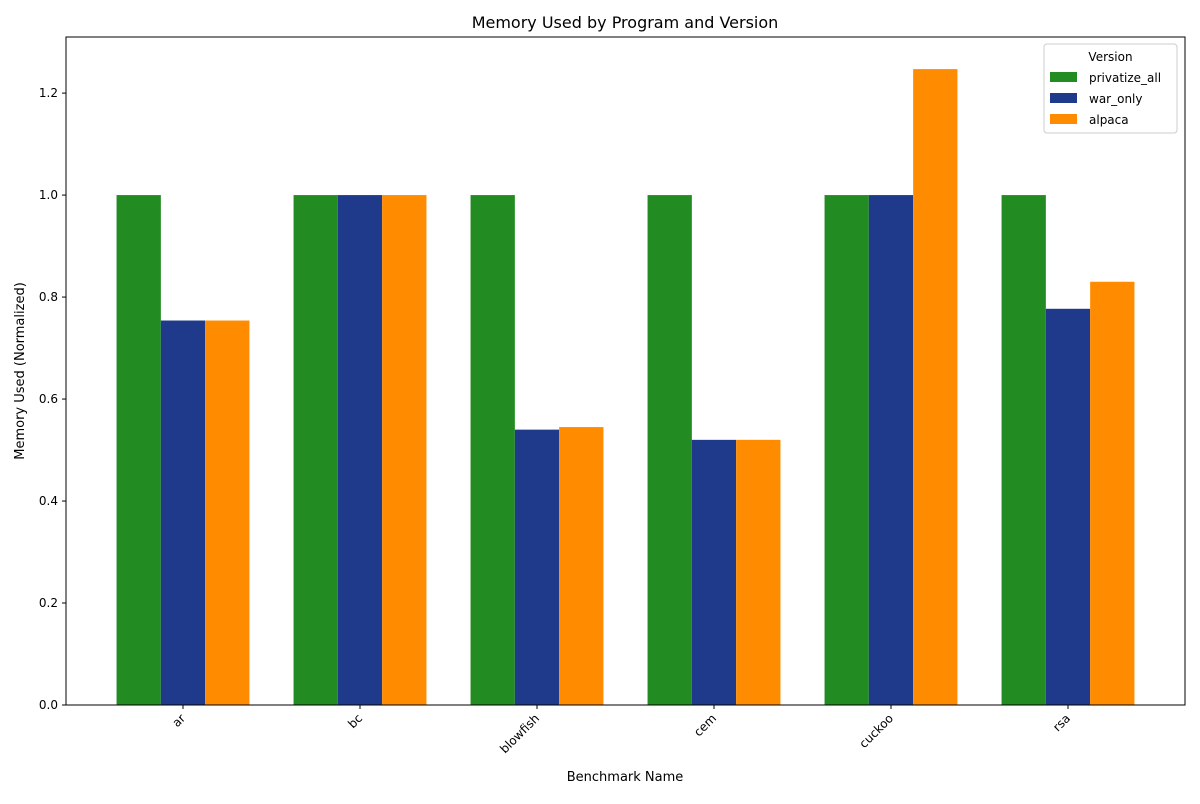  I want to click on legend-label-alpaca: alpaca, so click(1109, 120).